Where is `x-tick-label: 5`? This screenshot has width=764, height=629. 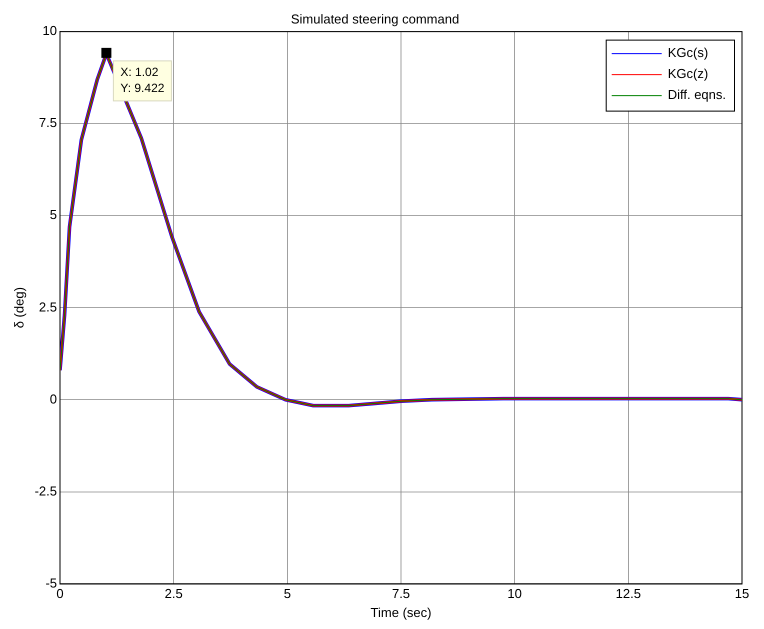 x-tick-label: 5 is located at coordinates (287, 594).